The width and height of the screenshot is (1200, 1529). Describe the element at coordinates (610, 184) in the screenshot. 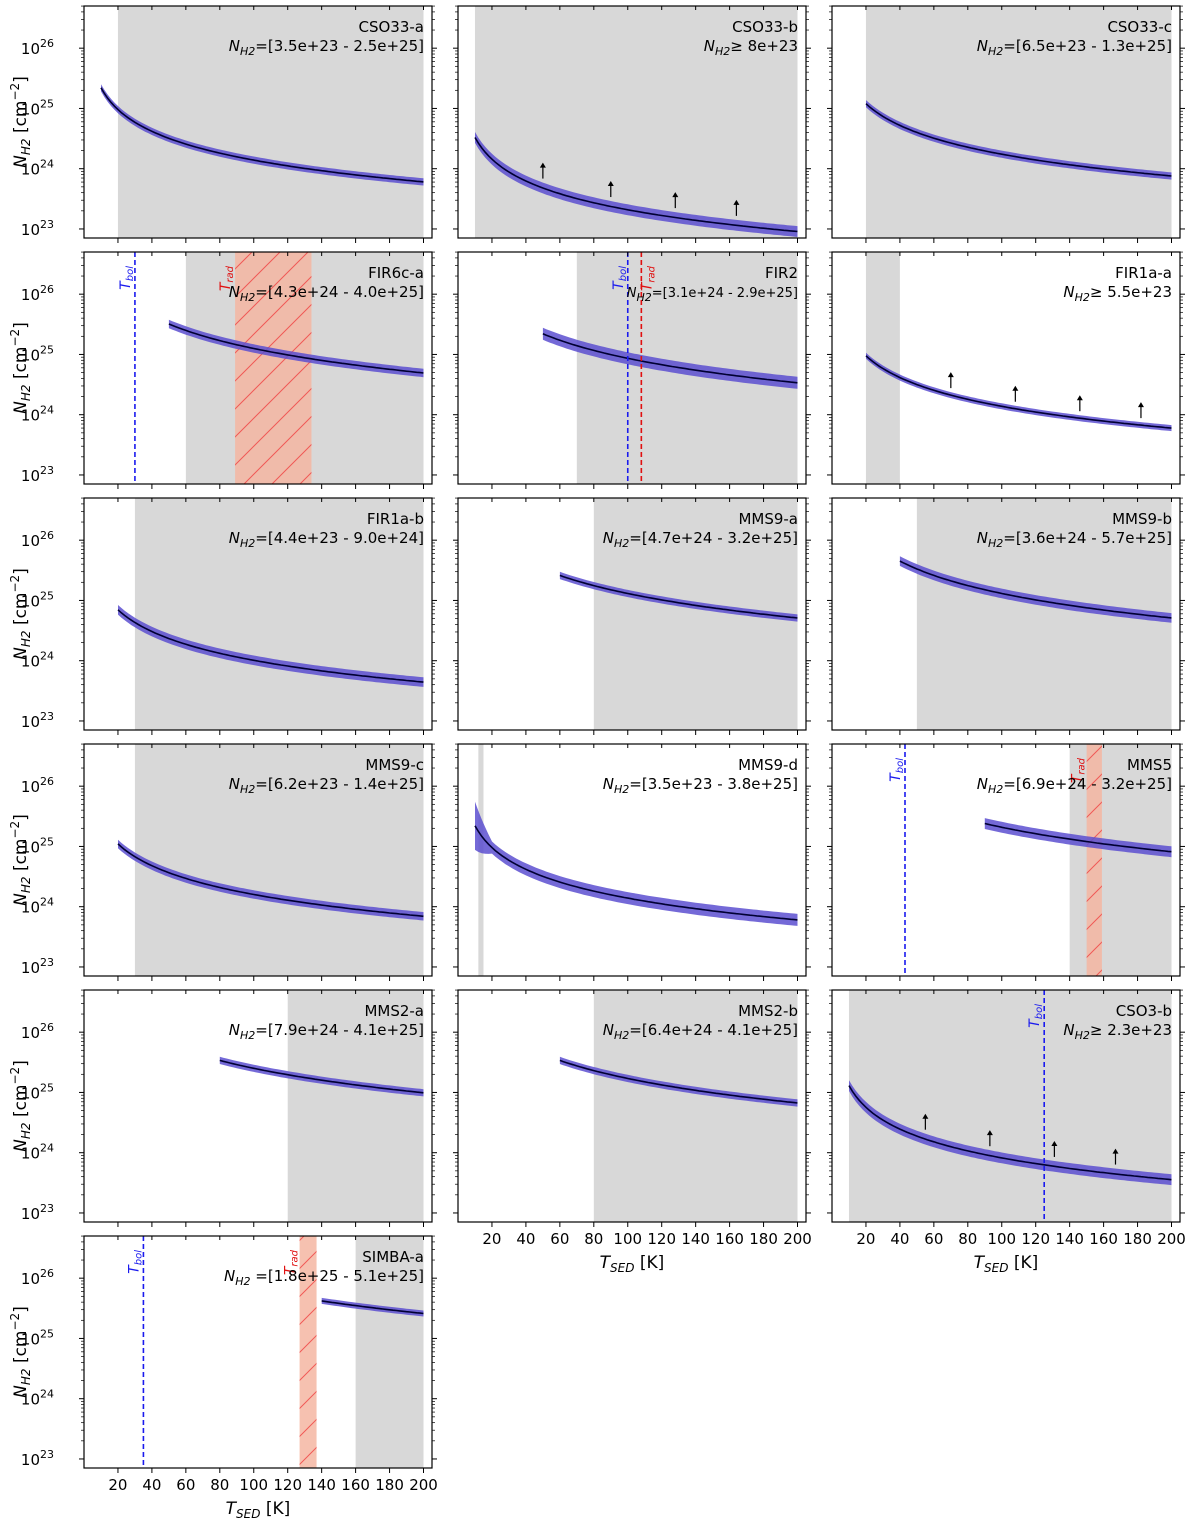

I see `arrow-head` at that location.